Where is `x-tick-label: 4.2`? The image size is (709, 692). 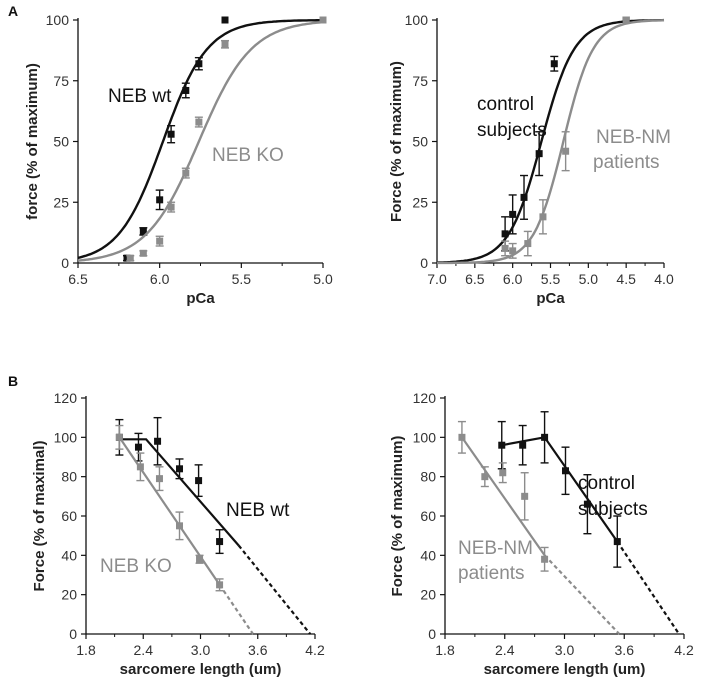
x-tick-label: 4.2 is located at coordinates (684, 650).